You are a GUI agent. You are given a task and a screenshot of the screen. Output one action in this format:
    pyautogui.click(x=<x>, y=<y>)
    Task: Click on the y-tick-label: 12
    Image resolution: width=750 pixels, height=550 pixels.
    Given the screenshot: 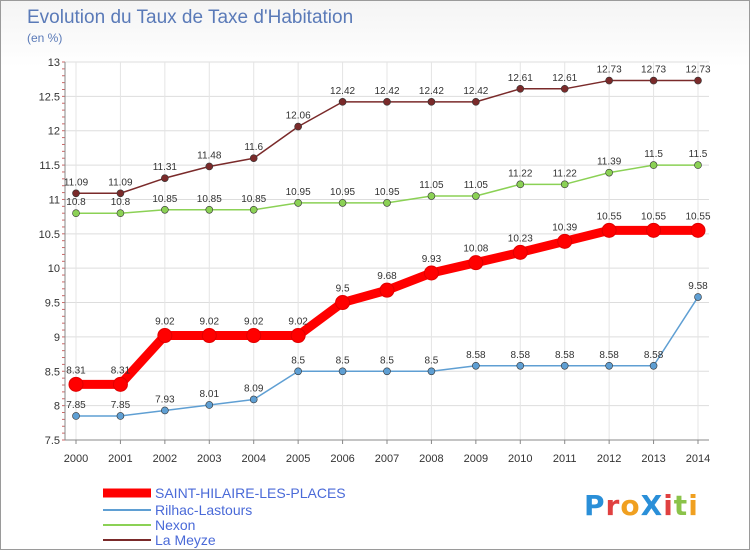 What is the action you would take?
    pyautogui.click(x=54, y=132)
    